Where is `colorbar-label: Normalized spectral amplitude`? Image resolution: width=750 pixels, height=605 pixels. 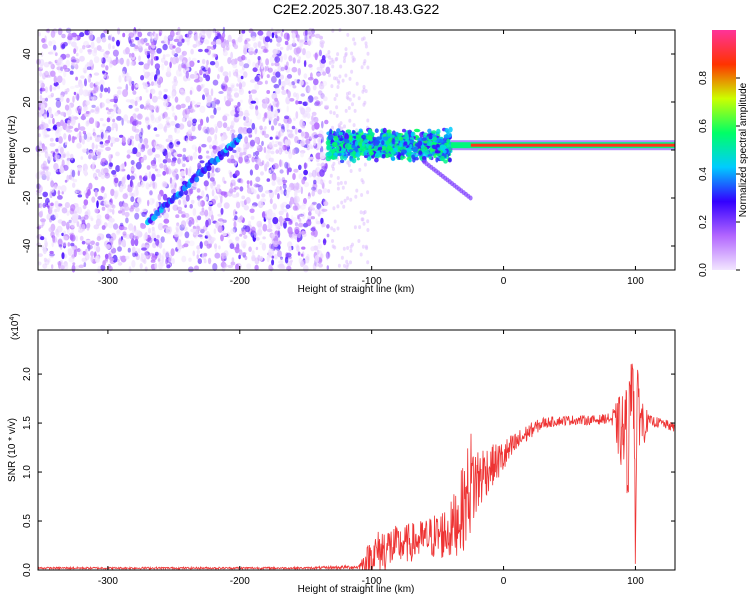 colorbar-label: Normalized spectral amplitude is located at coordinates (743, 149).